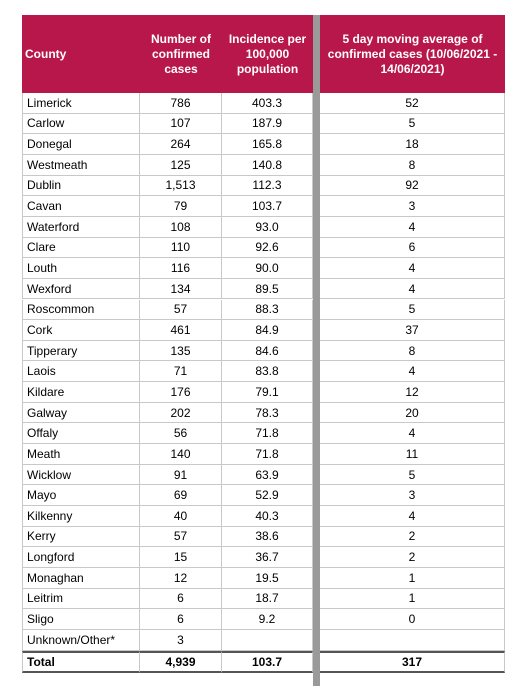 Image resolution: width=520 pixels, height=686 pixels. Describe the element at coordinates (412, 144) in the screenshot. I see `table-cell: 18` at that location.